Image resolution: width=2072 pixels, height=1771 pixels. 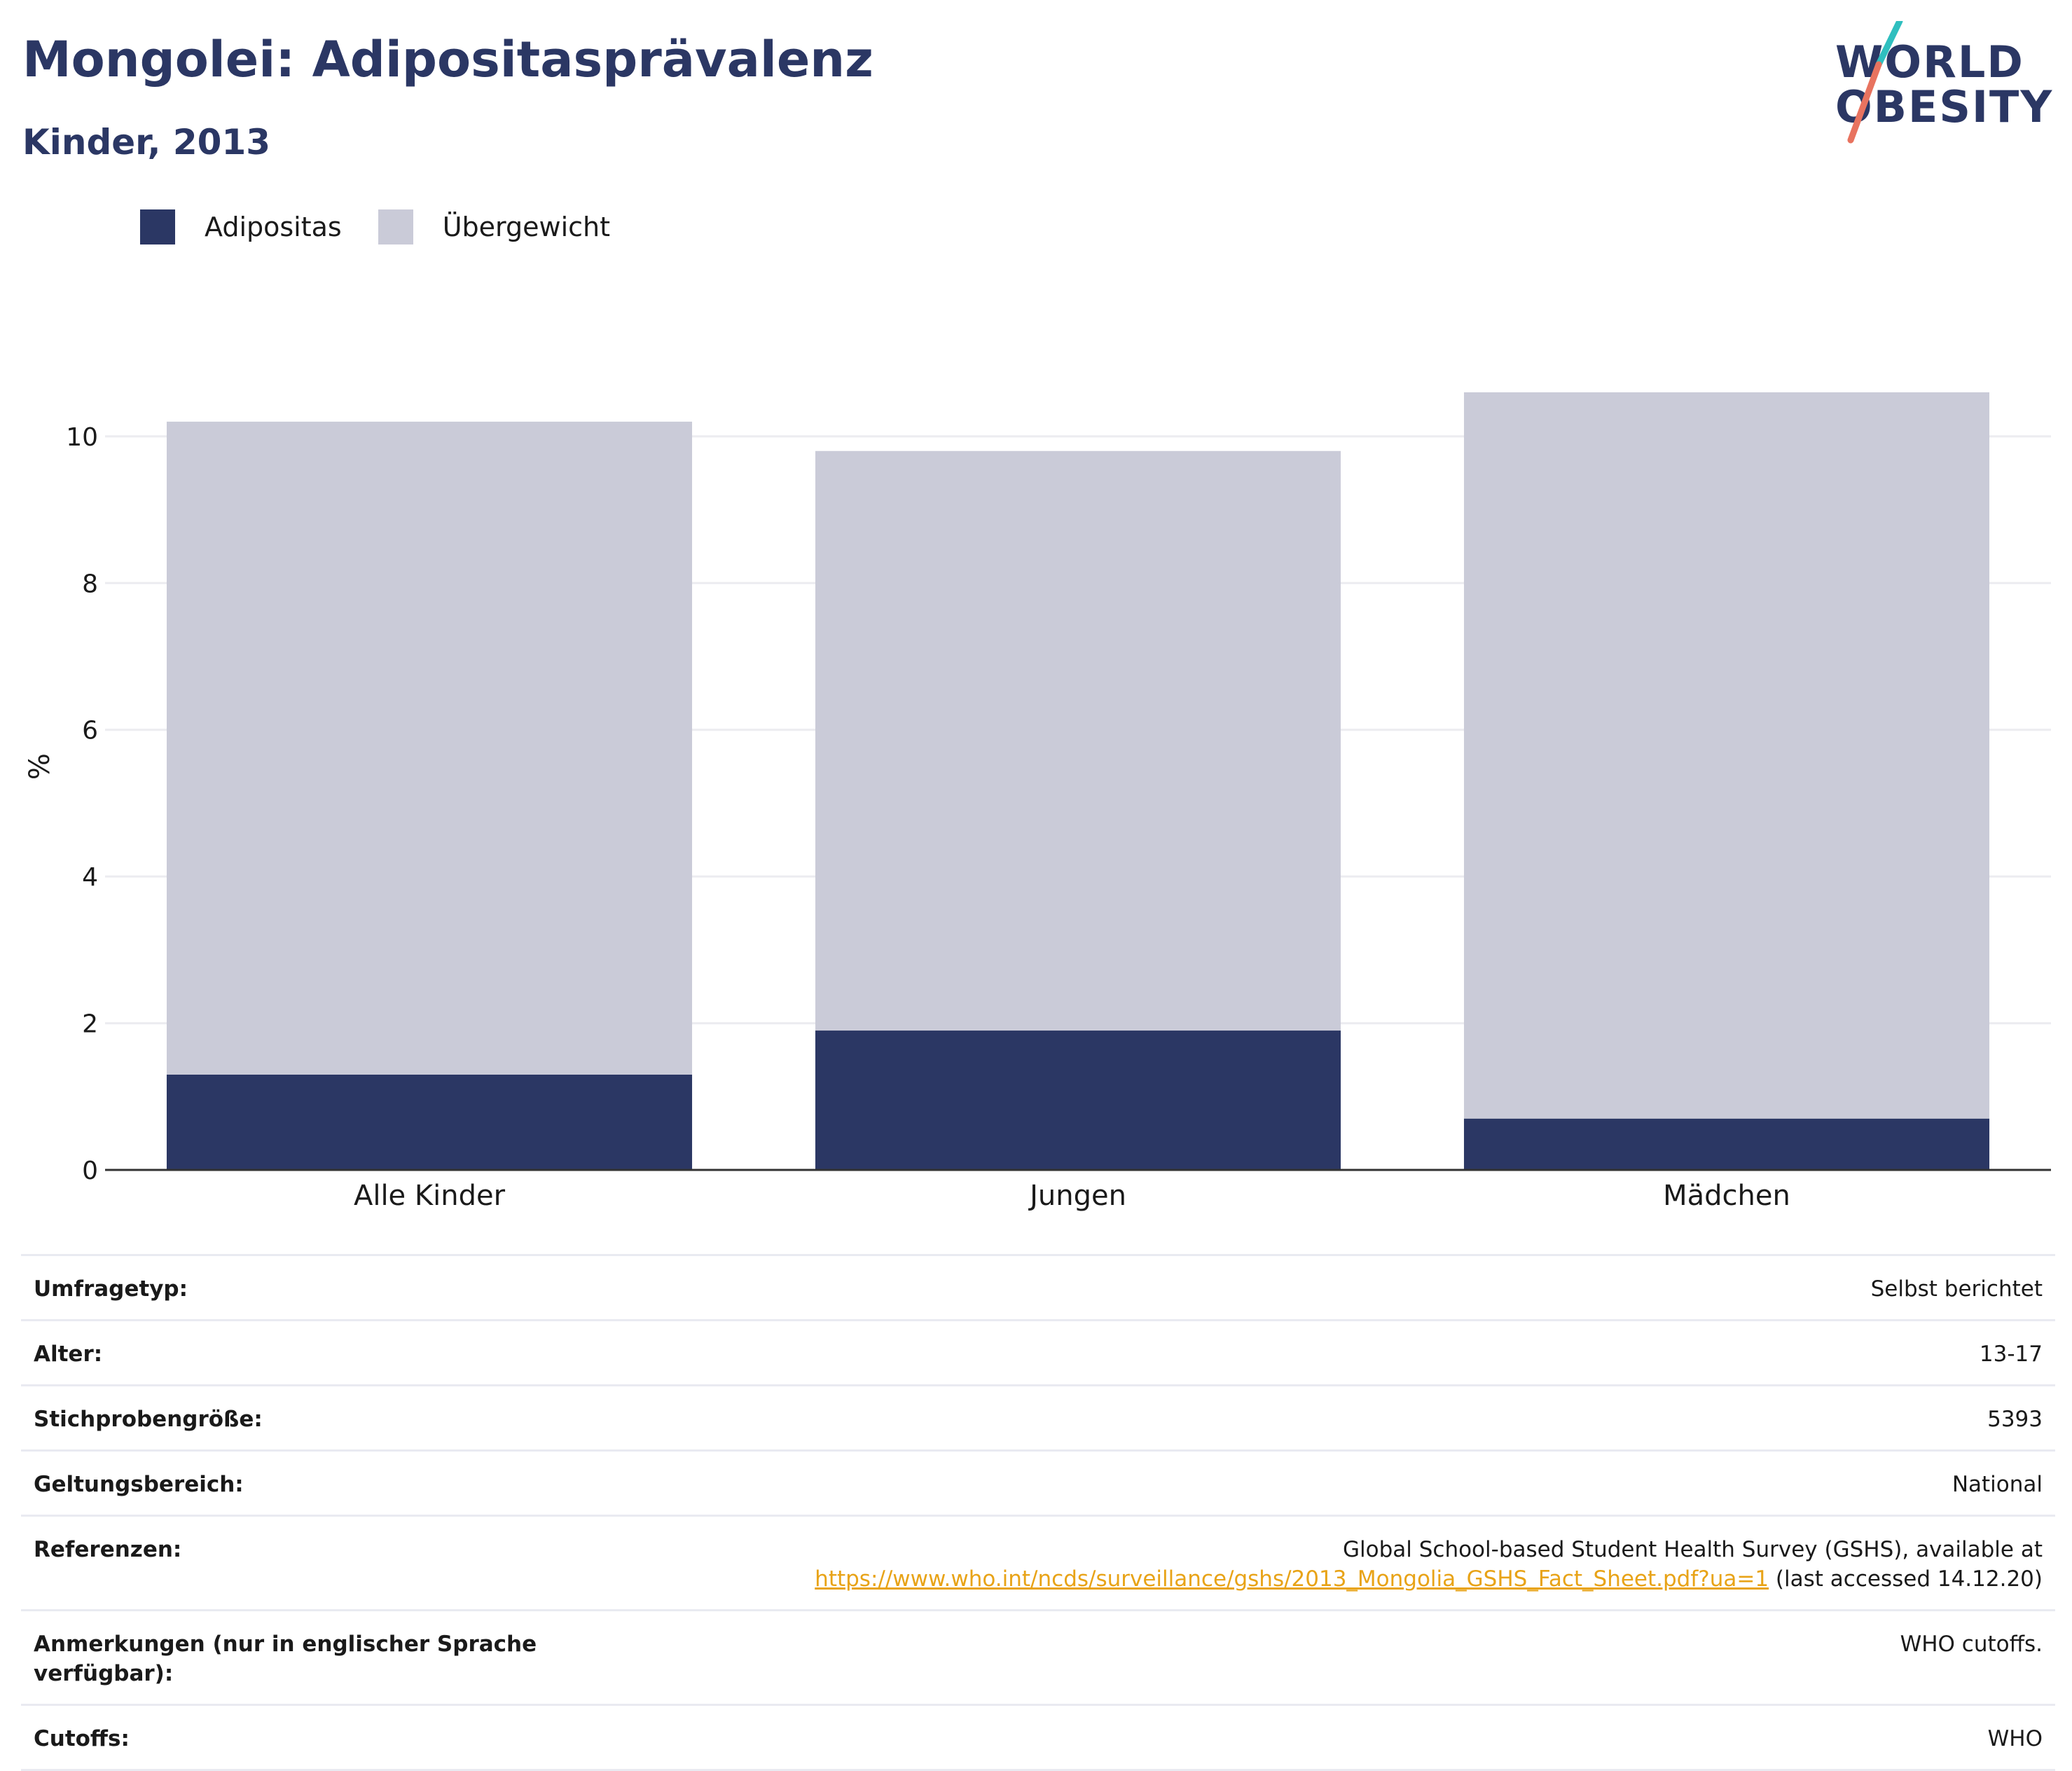 What do you see at coordinates (1875, 82) in the screenshot?
I see `logo-slash-icon` at bounding box center [1875, 82].